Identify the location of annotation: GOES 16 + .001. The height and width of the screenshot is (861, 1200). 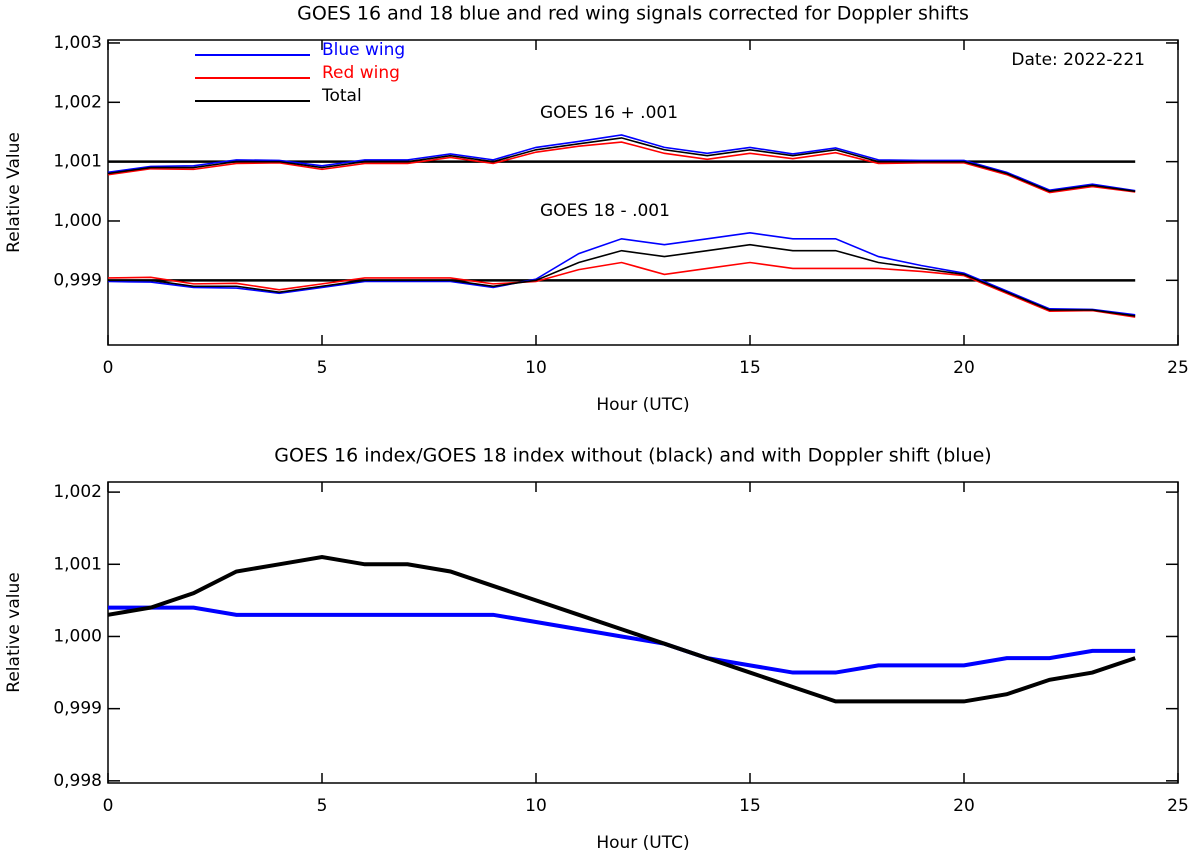
(609, 113).